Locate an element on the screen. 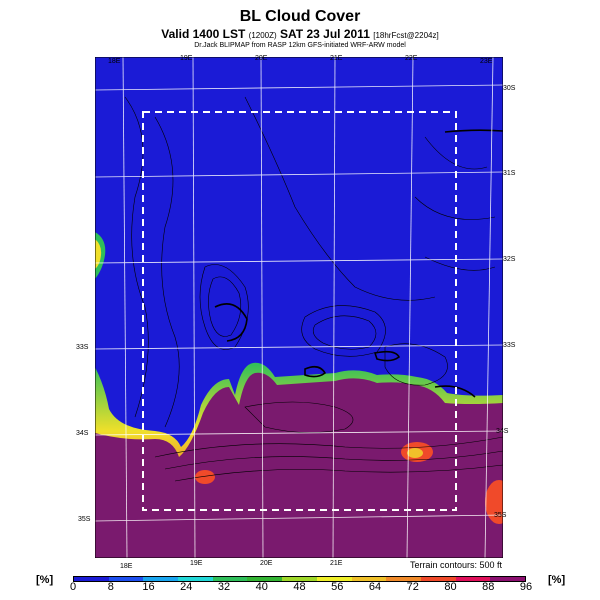  forecast-run: [18hrFcst@2204z] is located at coordinates (406, 35).